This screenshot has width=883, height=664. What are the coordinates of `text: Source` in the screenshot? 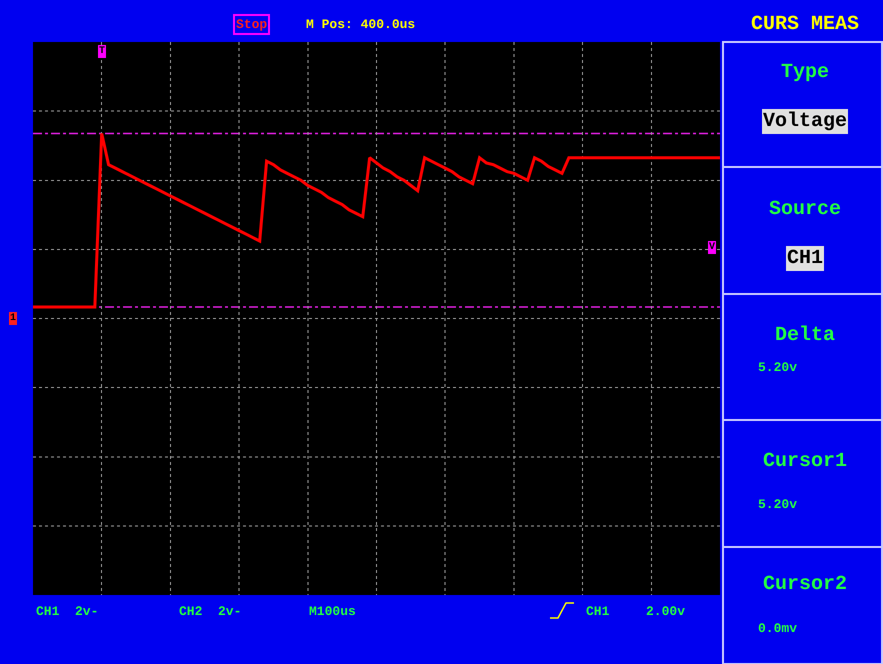 It's located at (805, 209).